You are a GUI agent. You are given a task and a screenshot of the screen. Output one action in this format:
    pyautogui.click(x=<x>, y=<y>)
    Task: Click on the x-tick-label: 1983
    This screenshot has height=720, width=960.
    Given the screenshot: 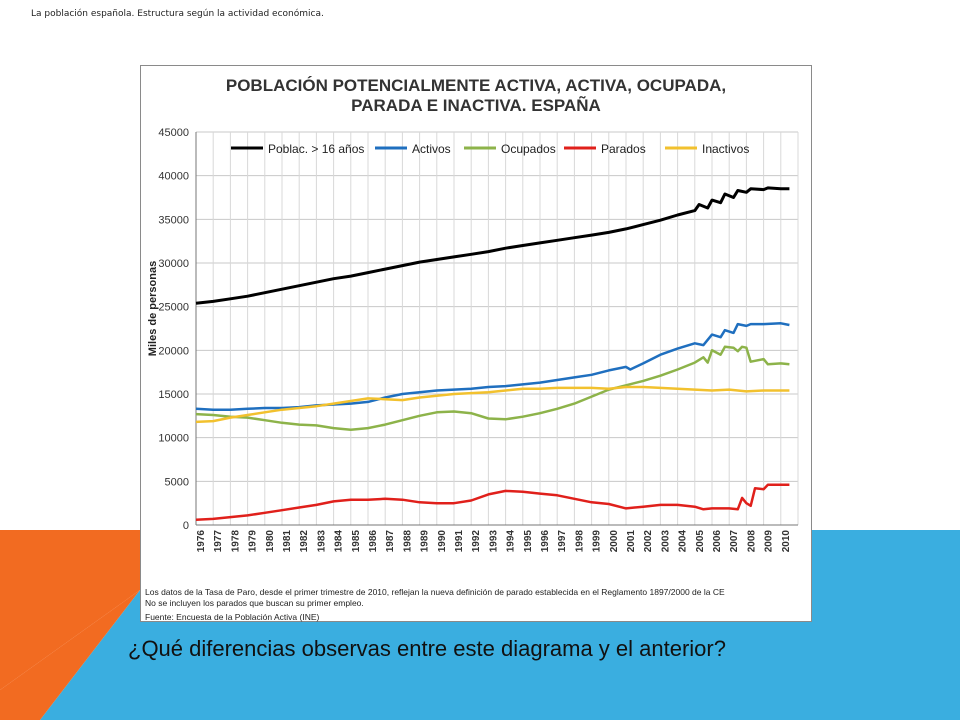 What is the action you would take?
    pyautogui.click(x=321, y=541)
    